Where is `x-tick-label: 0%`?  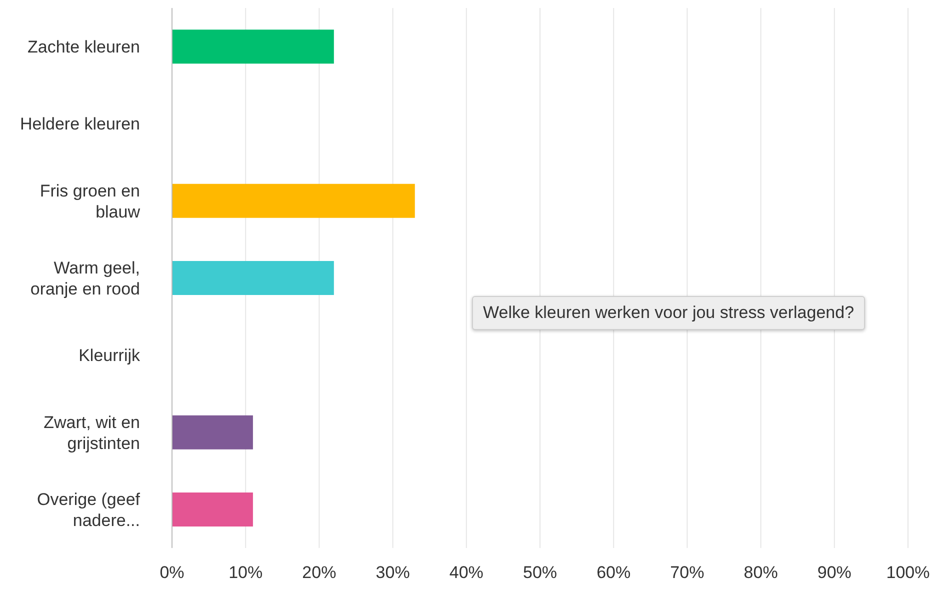 x-tick-label: 0% is located at coordinates (172, 572).